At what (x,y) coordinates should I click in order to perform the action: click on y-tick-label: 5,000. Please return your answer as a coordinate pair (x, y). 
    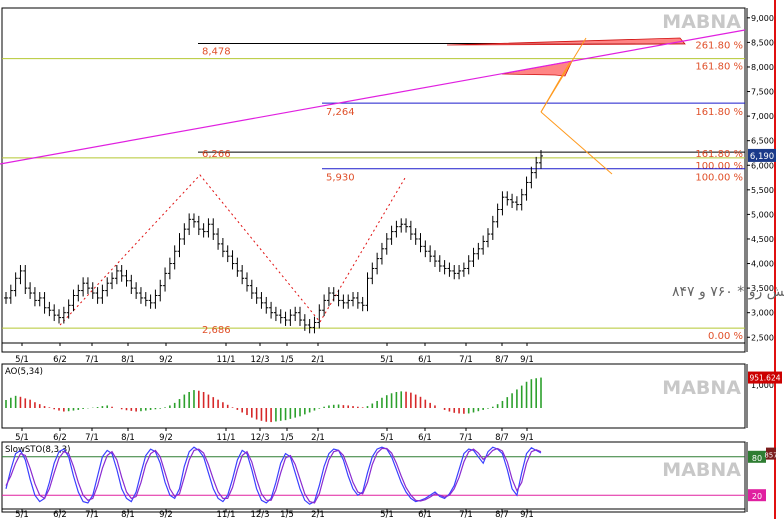
    Looking at the image, I should click on (762, 214).